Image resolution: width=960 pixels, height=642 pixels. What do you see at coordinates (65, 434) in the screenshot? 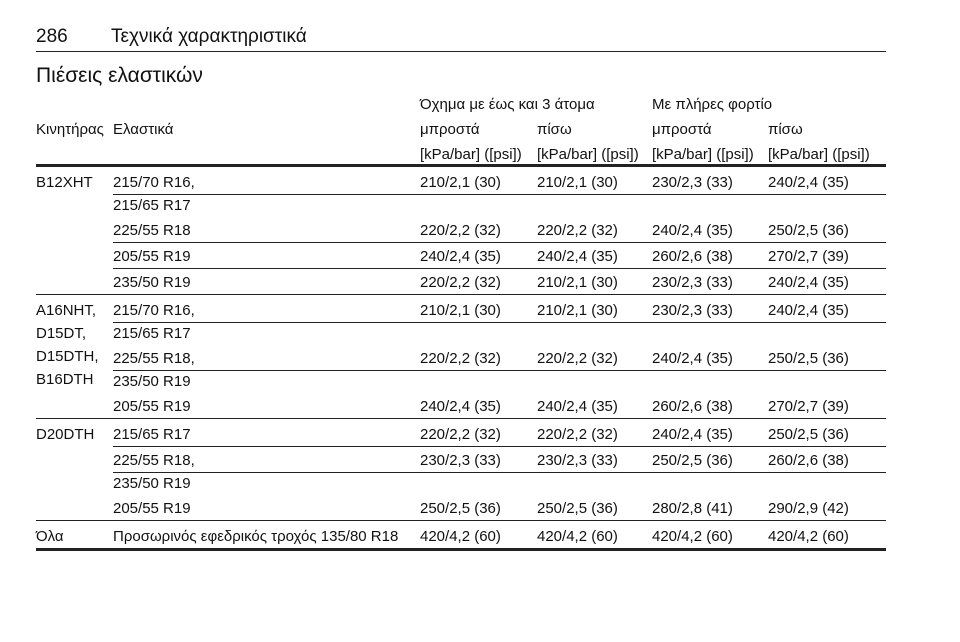
I see `engine: D20DTH` at bounding box center [65, 434].